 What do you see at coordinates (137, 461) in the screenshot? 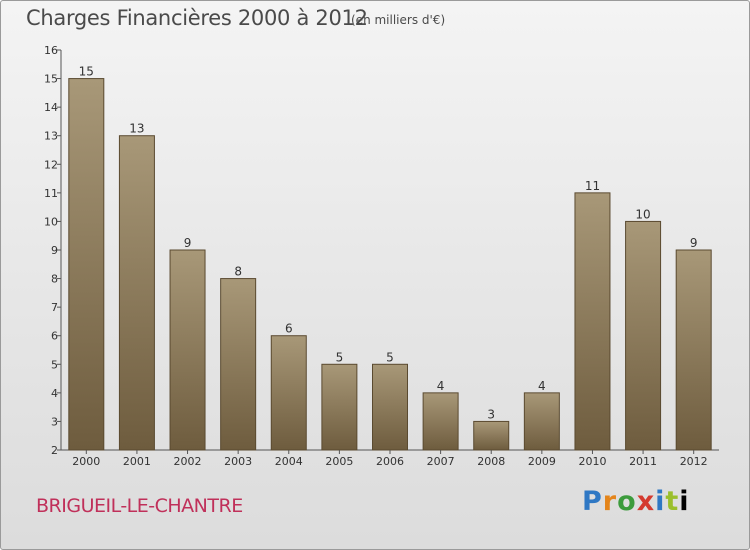
I see `x-tick-label: 2001` at bounding box center [137, 461].